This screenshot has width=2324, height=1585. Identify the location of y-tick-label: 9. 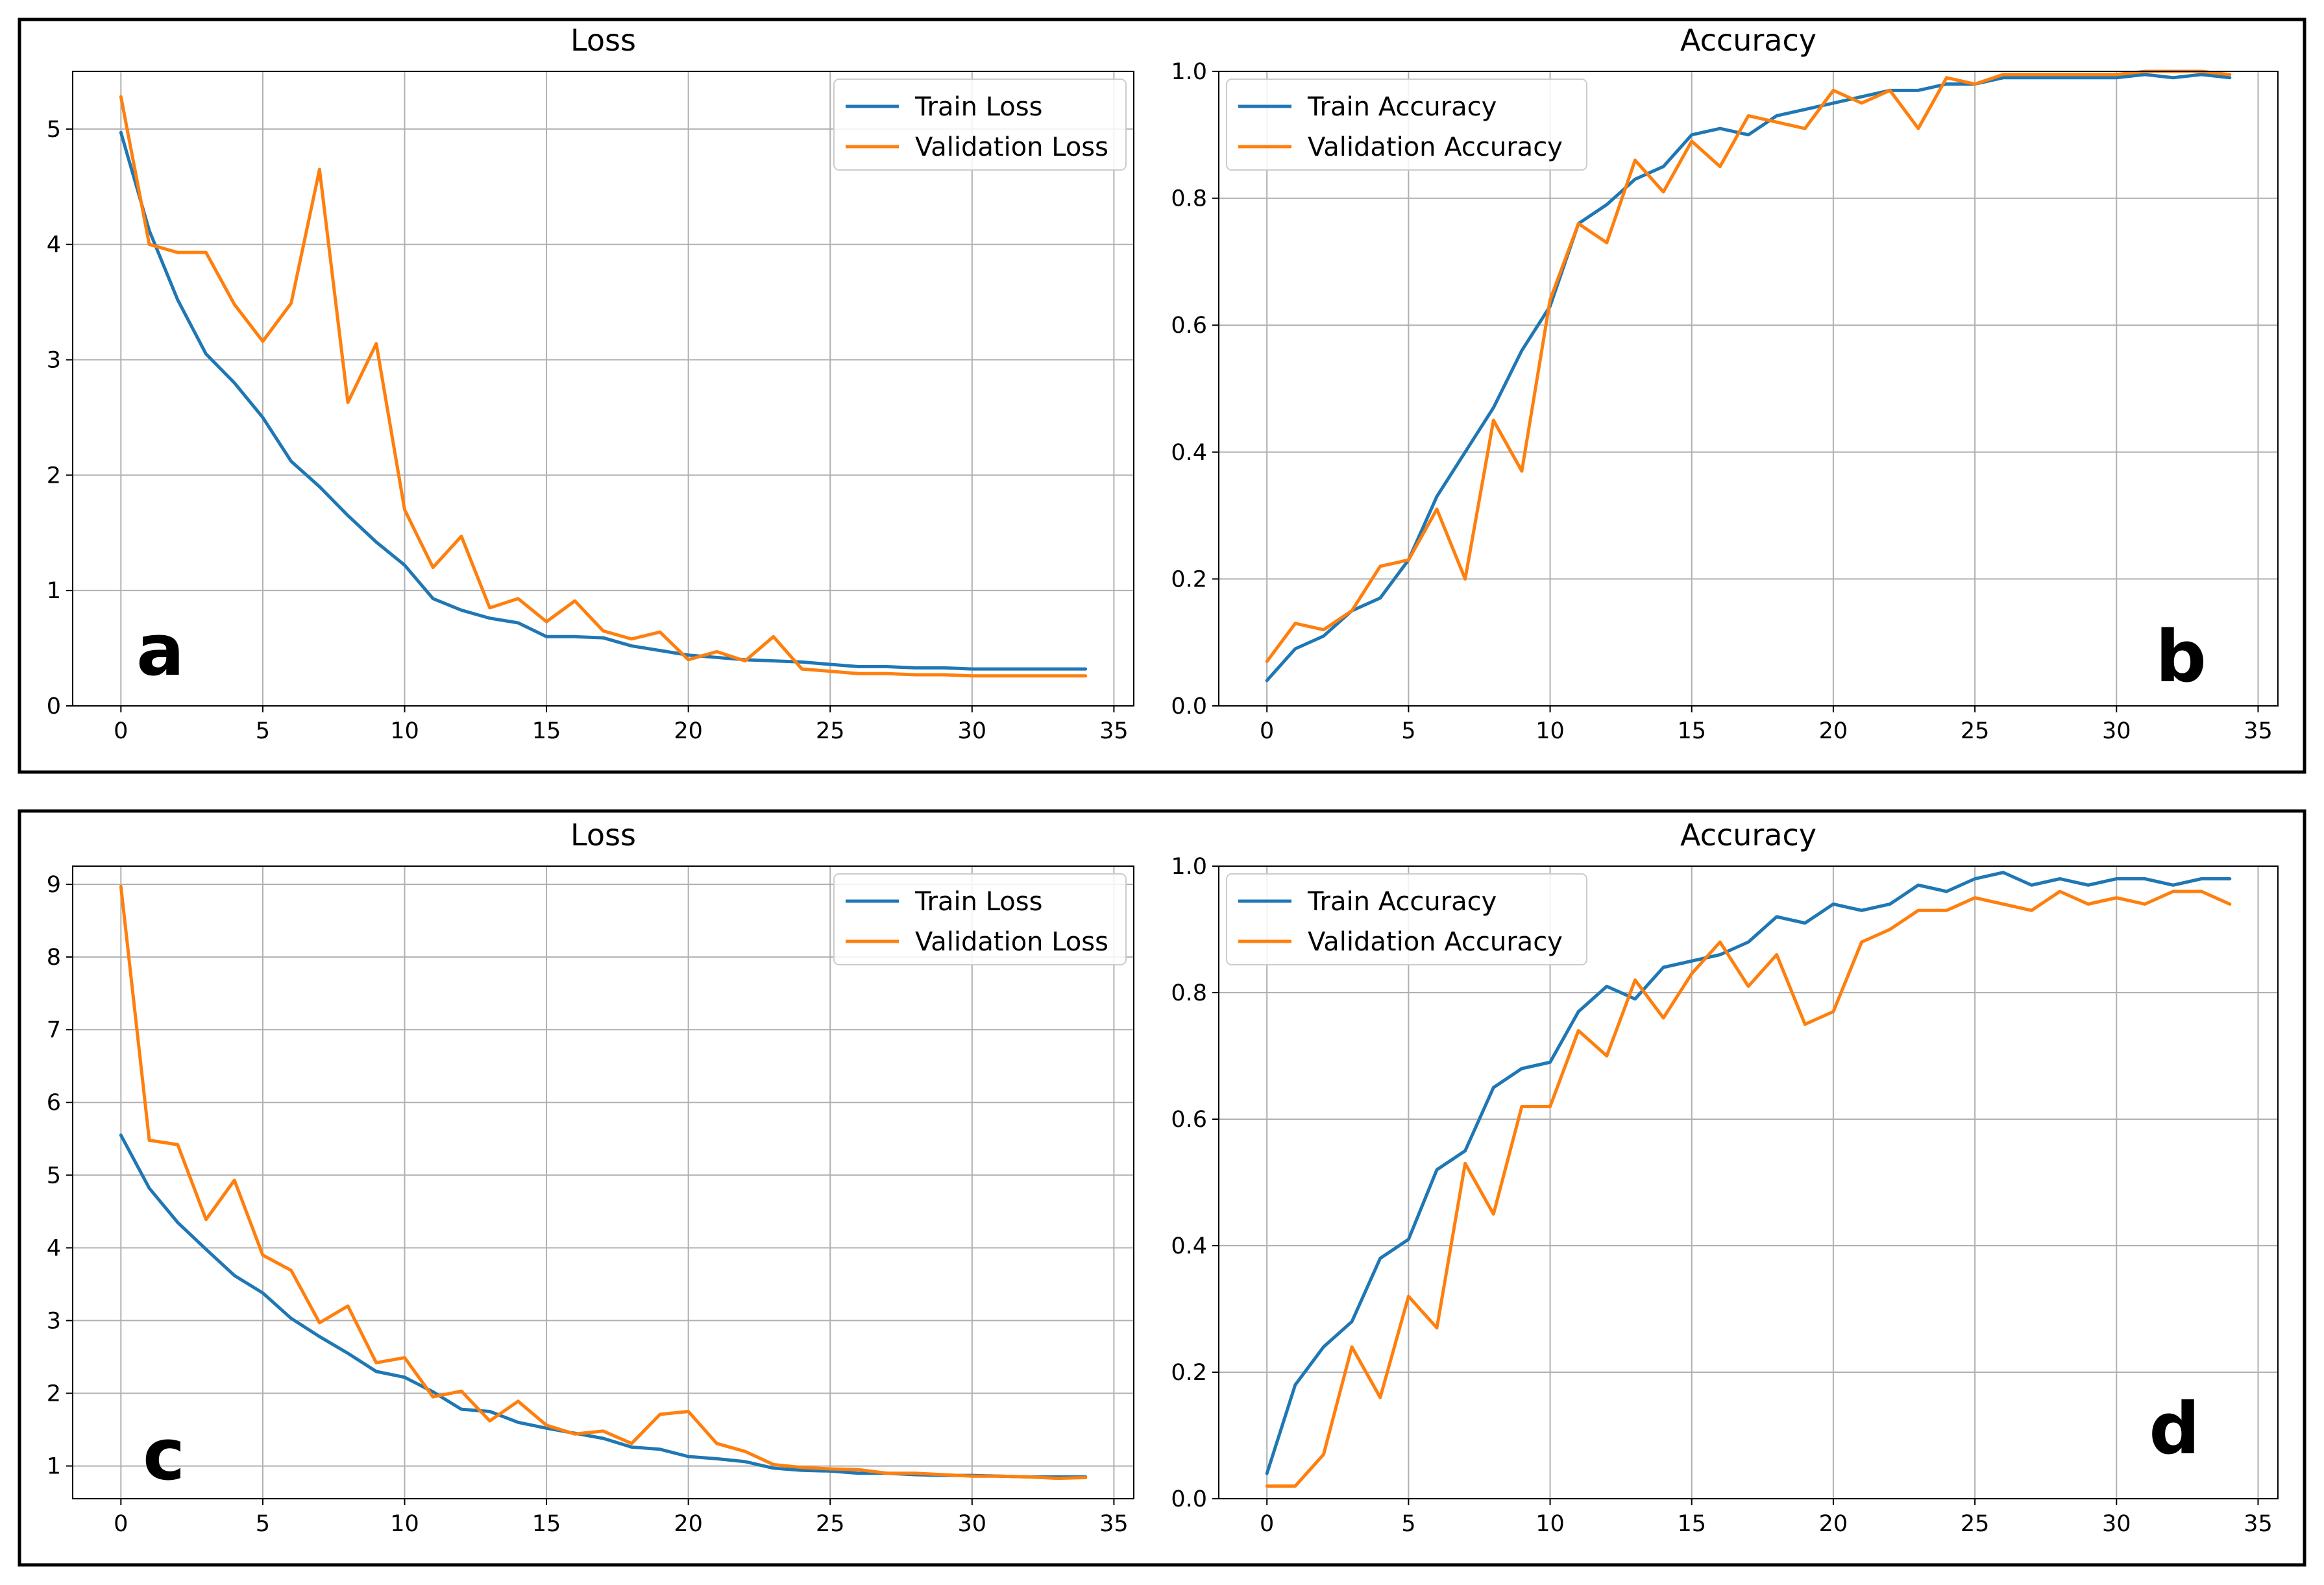
(54, 885).